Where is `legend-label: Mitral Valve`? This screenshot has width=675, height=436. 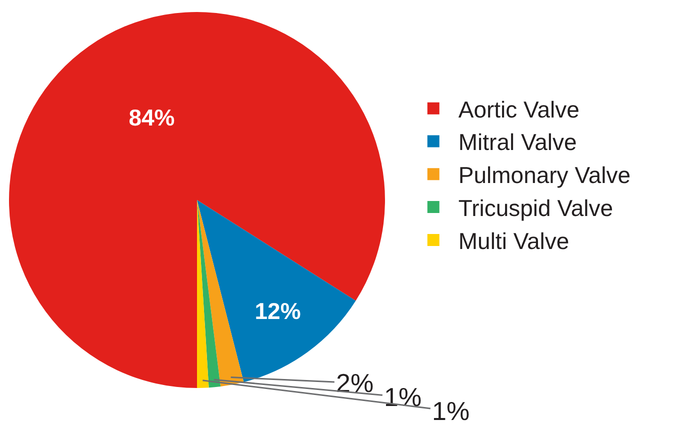 legend-label: Mitral Valve is located at coordinates (517, 142).